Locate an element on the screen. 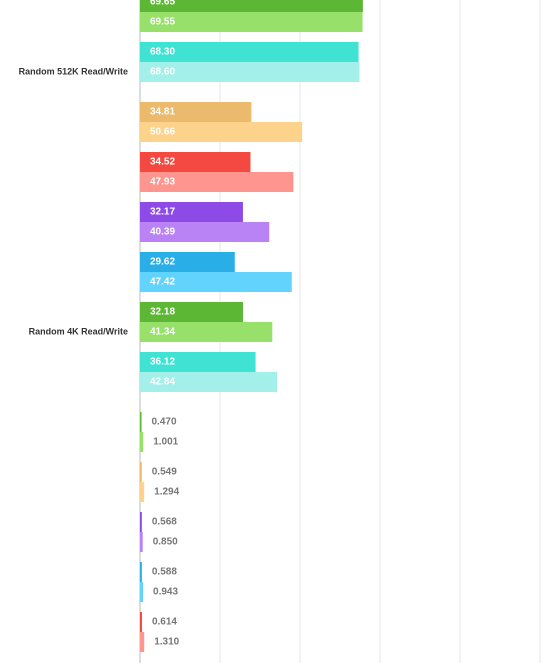  value-label: 1.310 is located at coordinates (166, 642).